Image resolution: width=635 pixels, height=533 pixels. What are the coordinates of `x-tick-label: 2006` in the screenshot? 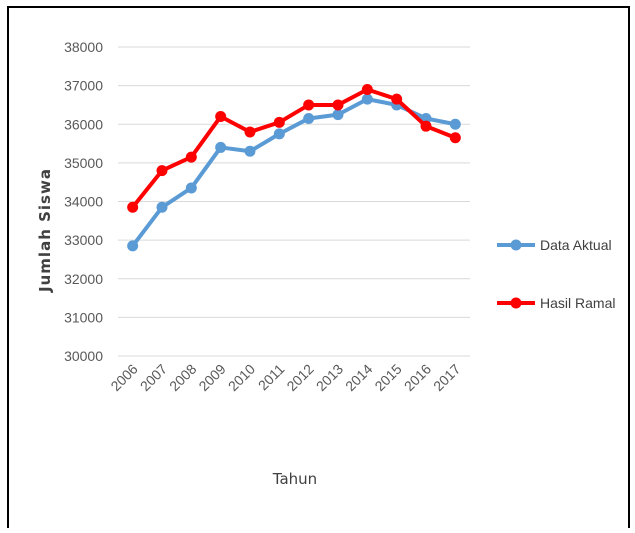 It's located at (123, 377).